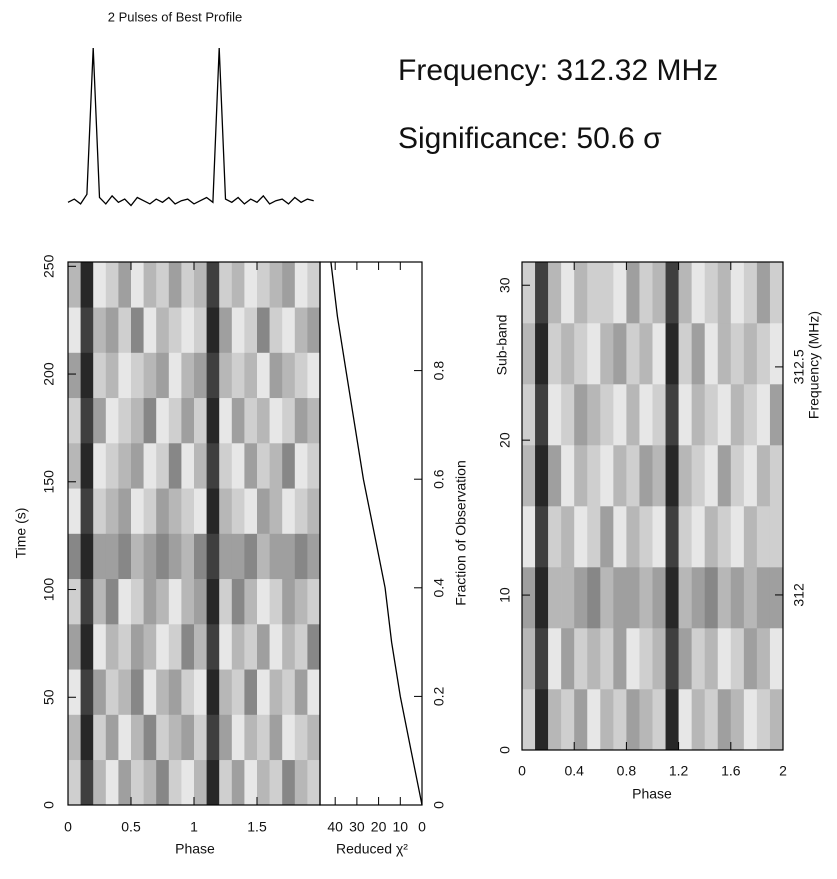 Image resolution: width=837 pixels, height=879 pixels. What do you see at coordinates (257, 827) in the screenshot?
I see `x-tick-label: 1.5` at bounding box center [257, 827].